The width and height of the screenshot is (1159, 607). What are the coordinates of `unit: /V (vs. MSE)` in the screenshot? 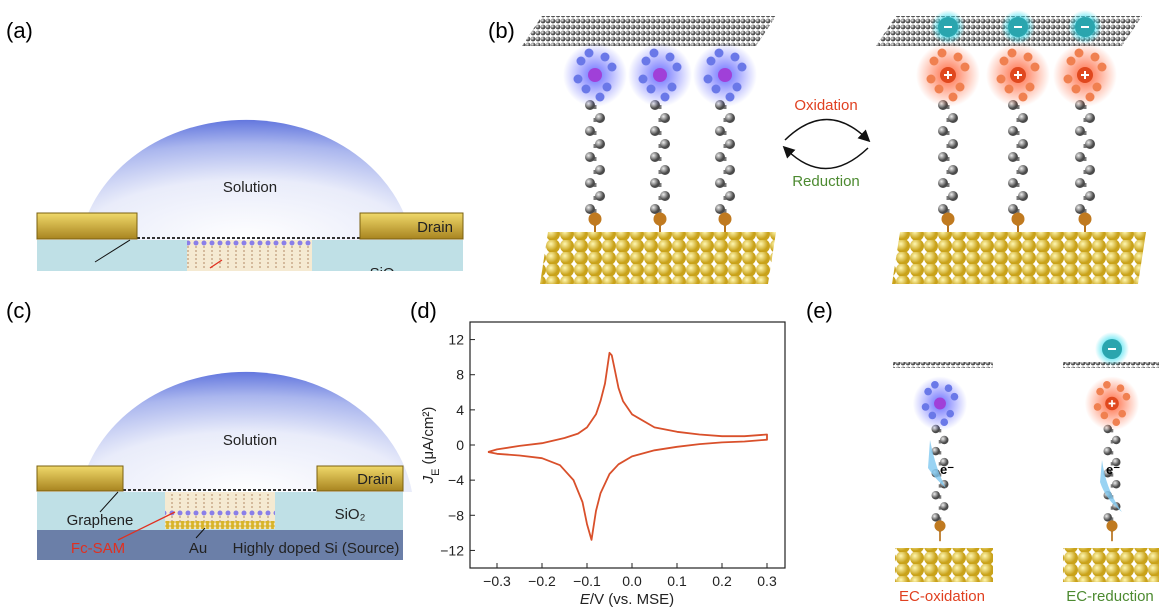 It's located at (632, 599).